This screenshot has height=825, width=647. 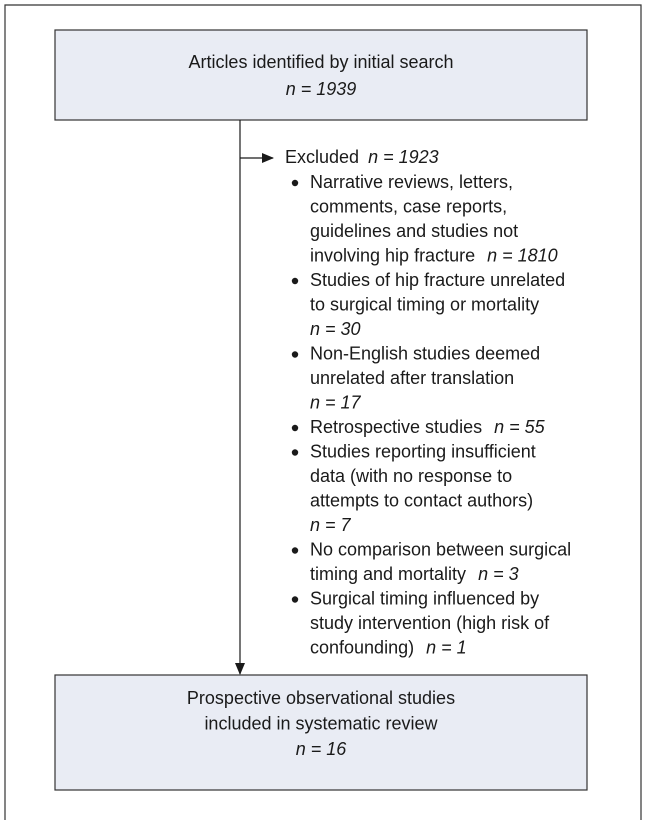 What do you see at coordinates (392, 255) in the screenshot?
I see `item-text: involving hip fracture` at bounding box center [392, 255].